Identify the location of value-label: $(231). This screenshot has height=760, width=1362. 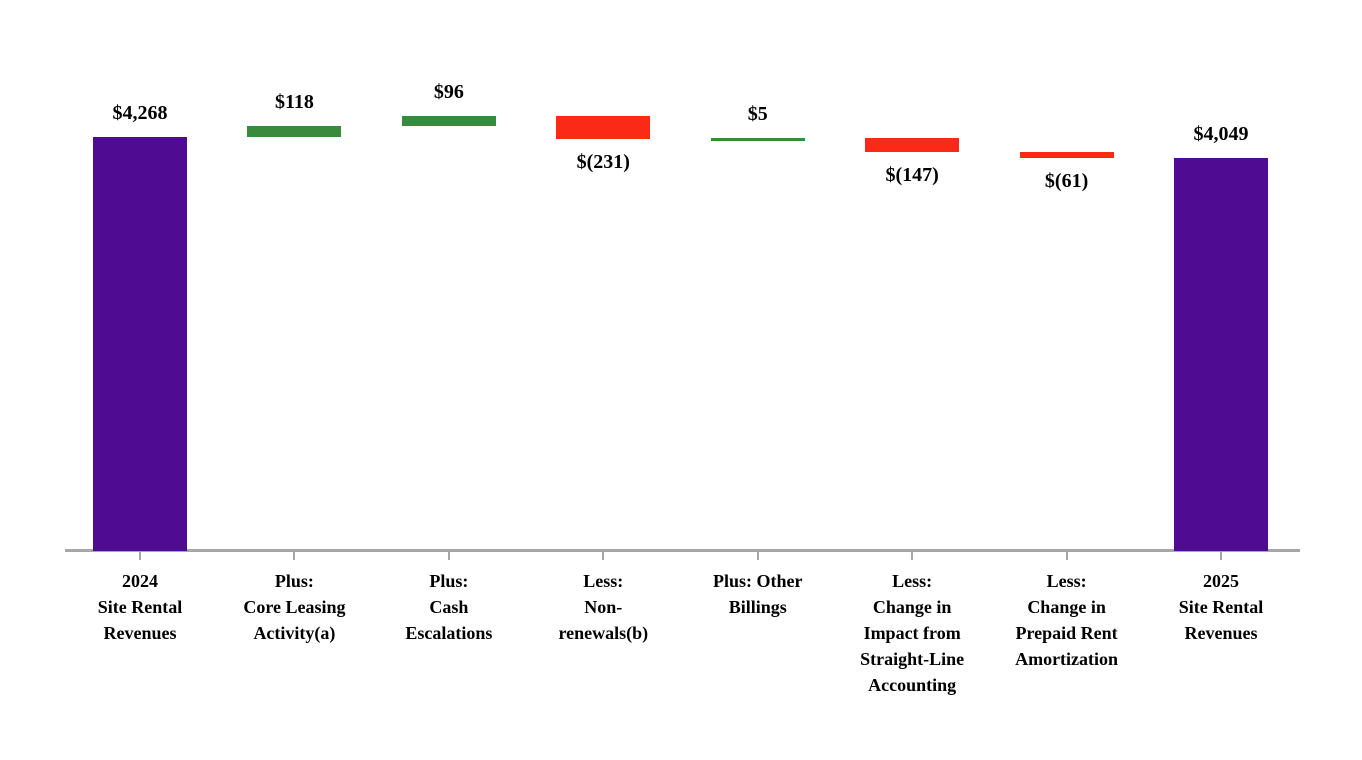
(603, 161).